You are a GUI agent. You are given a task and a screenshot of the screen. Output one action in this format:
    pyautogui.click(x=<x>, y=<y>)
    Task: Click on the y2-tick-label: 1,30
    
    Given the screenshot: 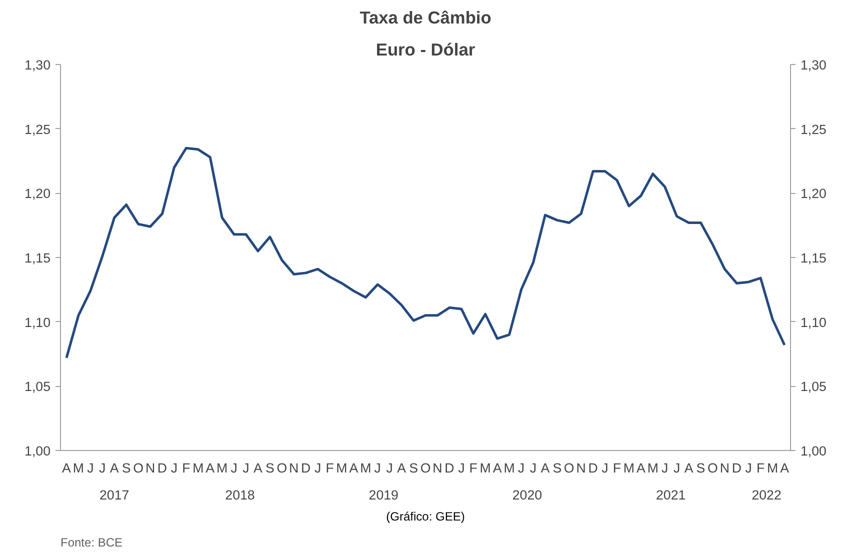 What is the action you would take?
    pyautogui.click(x=813, y=65)
    